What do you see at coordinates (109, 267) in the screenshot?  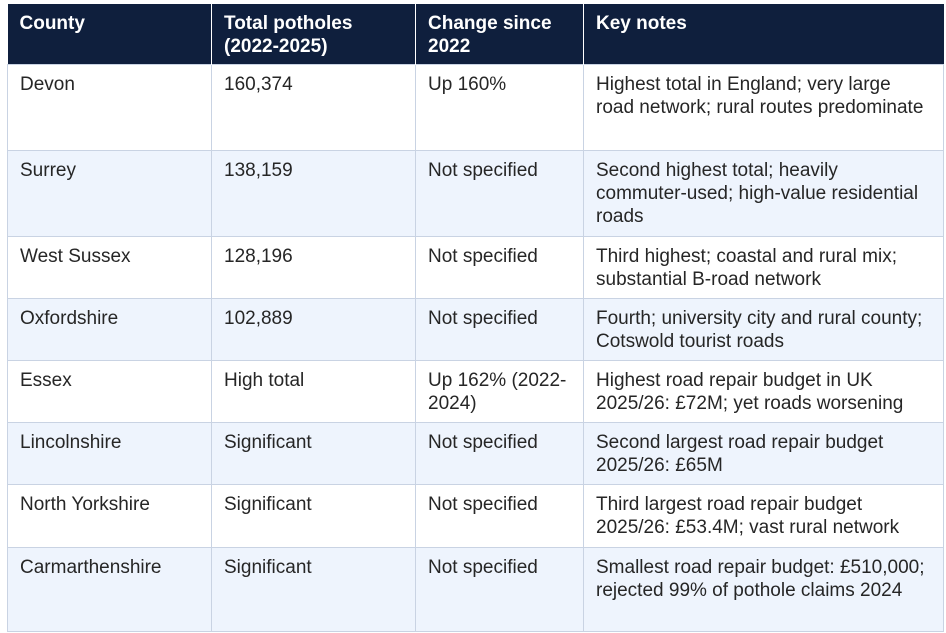 I see `county-cell: West Sussex` at bounding box center [109, 267].